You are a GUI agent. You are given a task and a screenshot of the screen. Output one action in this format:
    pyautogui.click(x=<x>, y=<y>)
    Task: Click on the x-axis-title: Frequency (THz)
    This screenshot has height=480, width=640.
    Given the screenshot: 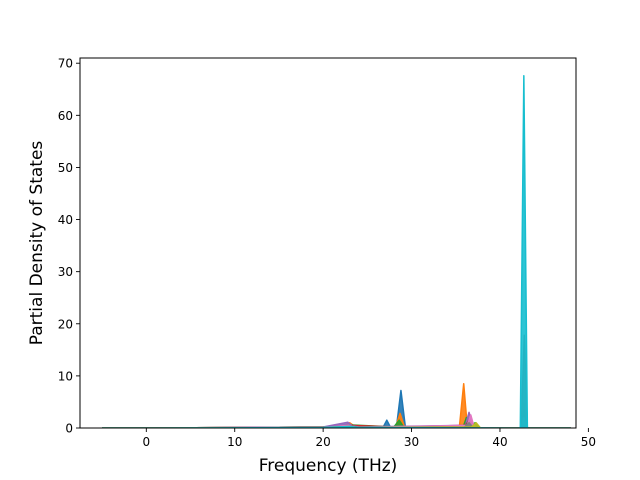 What is the action you would take?
    pyautogui.click(x=328, y=466)
    